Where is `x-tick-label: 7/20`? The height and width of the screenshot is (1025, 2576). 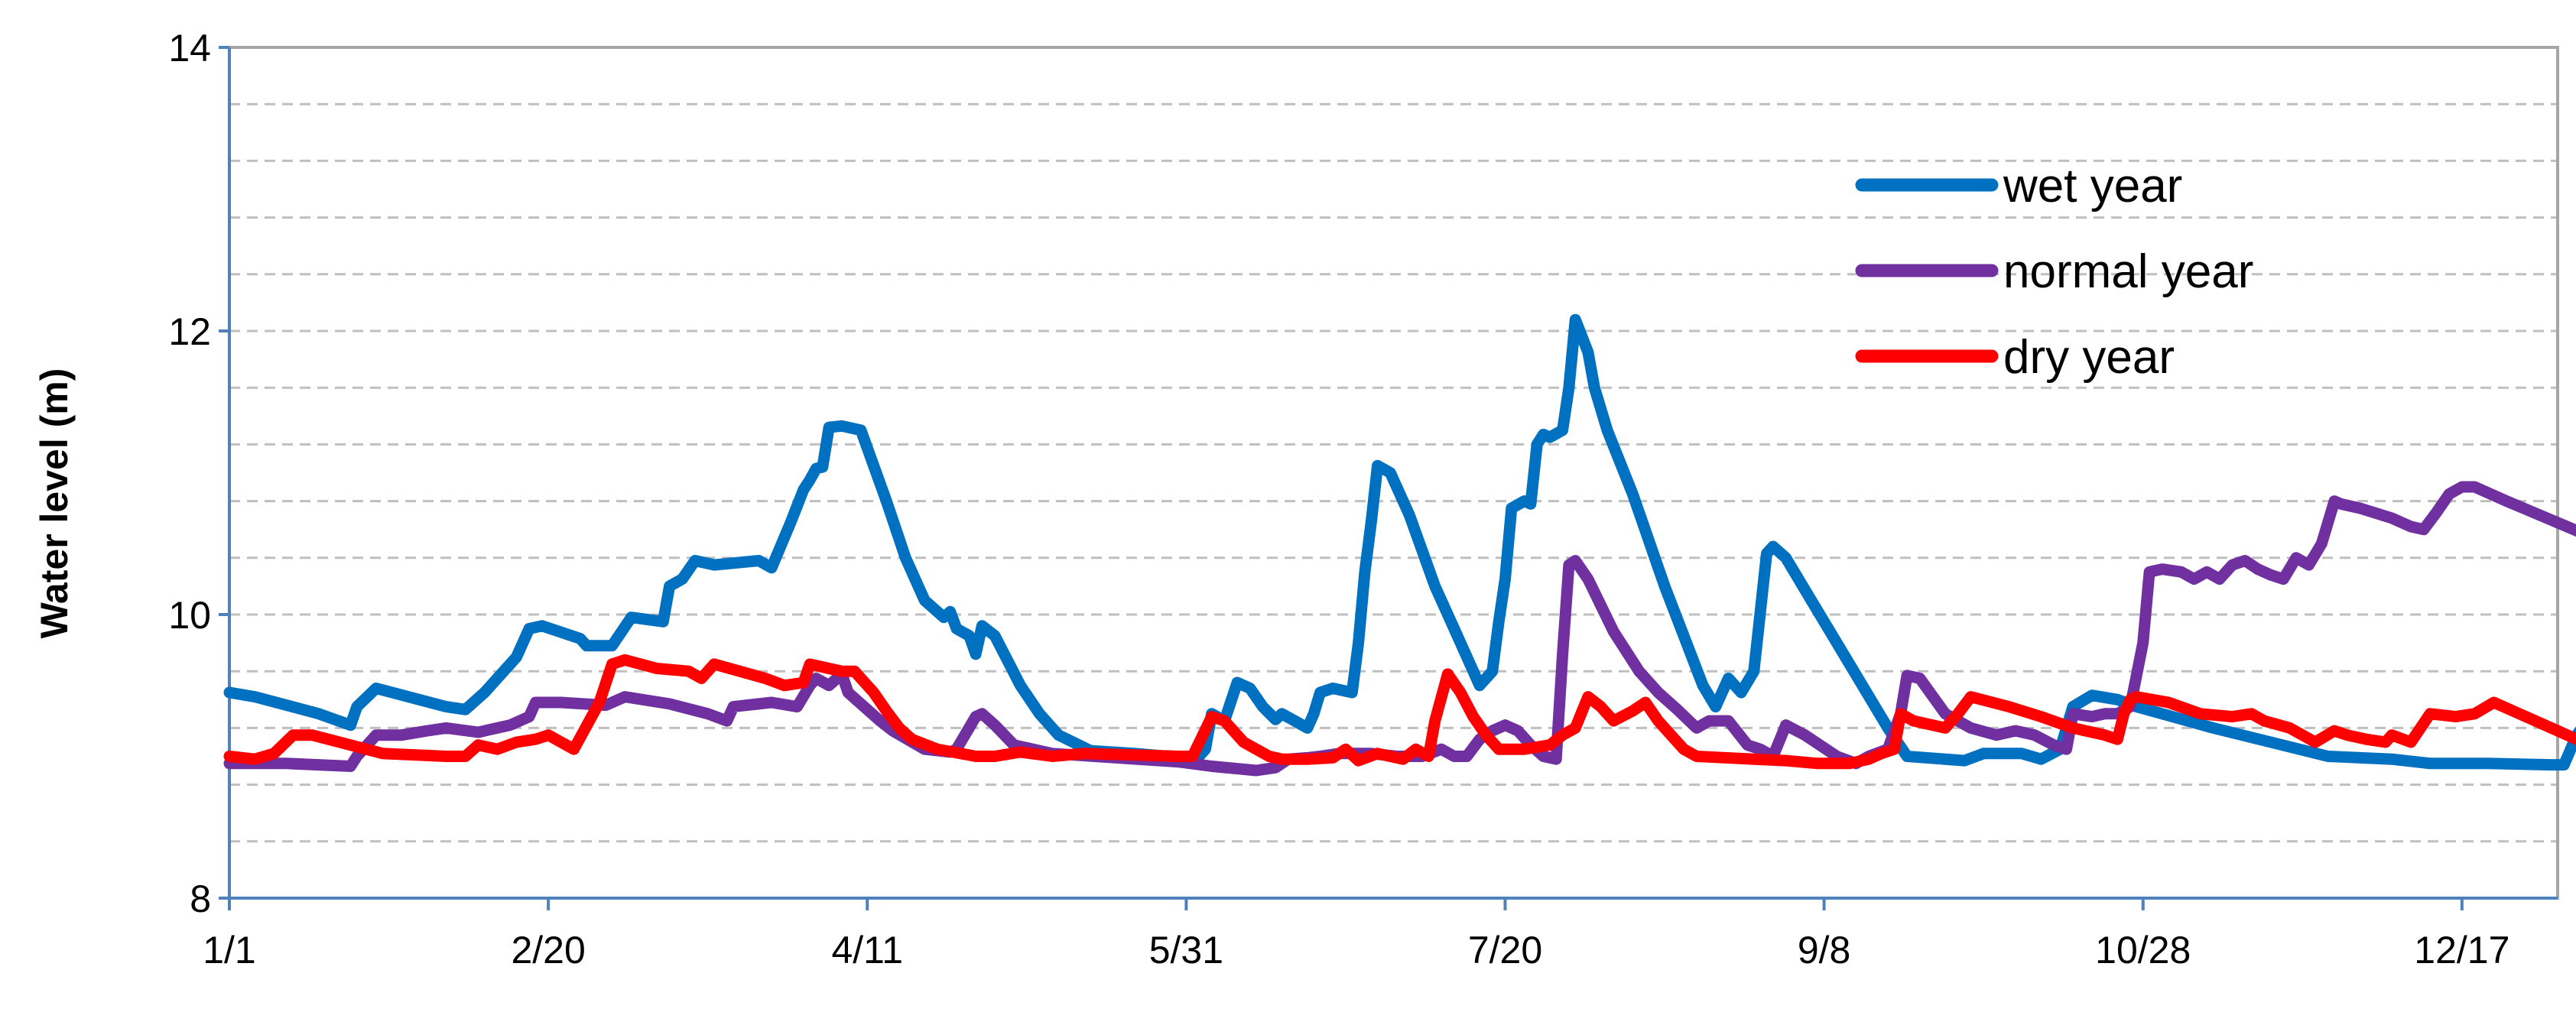
x-tick-label: 7/20 is located at coordinates (1505, 950).